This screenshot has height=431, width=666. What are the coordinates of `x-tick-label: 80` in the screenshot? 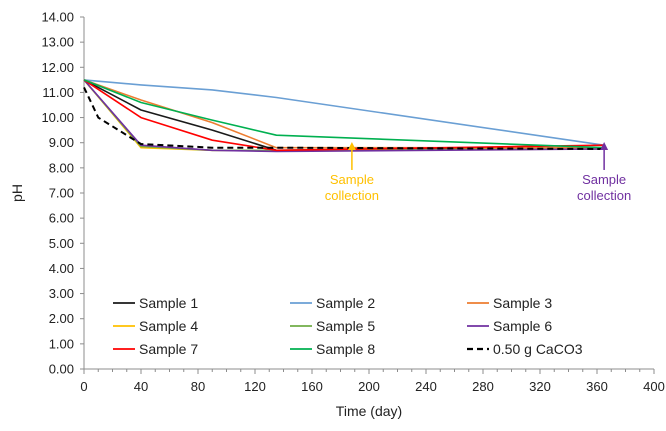 It's located at (198, 386).